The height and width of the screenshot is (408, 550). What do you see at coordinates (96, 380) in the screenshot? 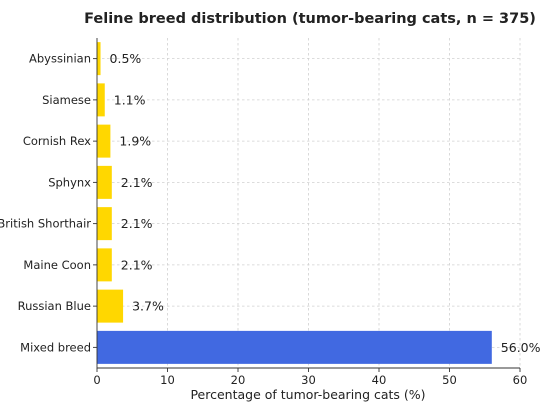
I see `x-tick-label: 0` at bounding box center [96, 380].